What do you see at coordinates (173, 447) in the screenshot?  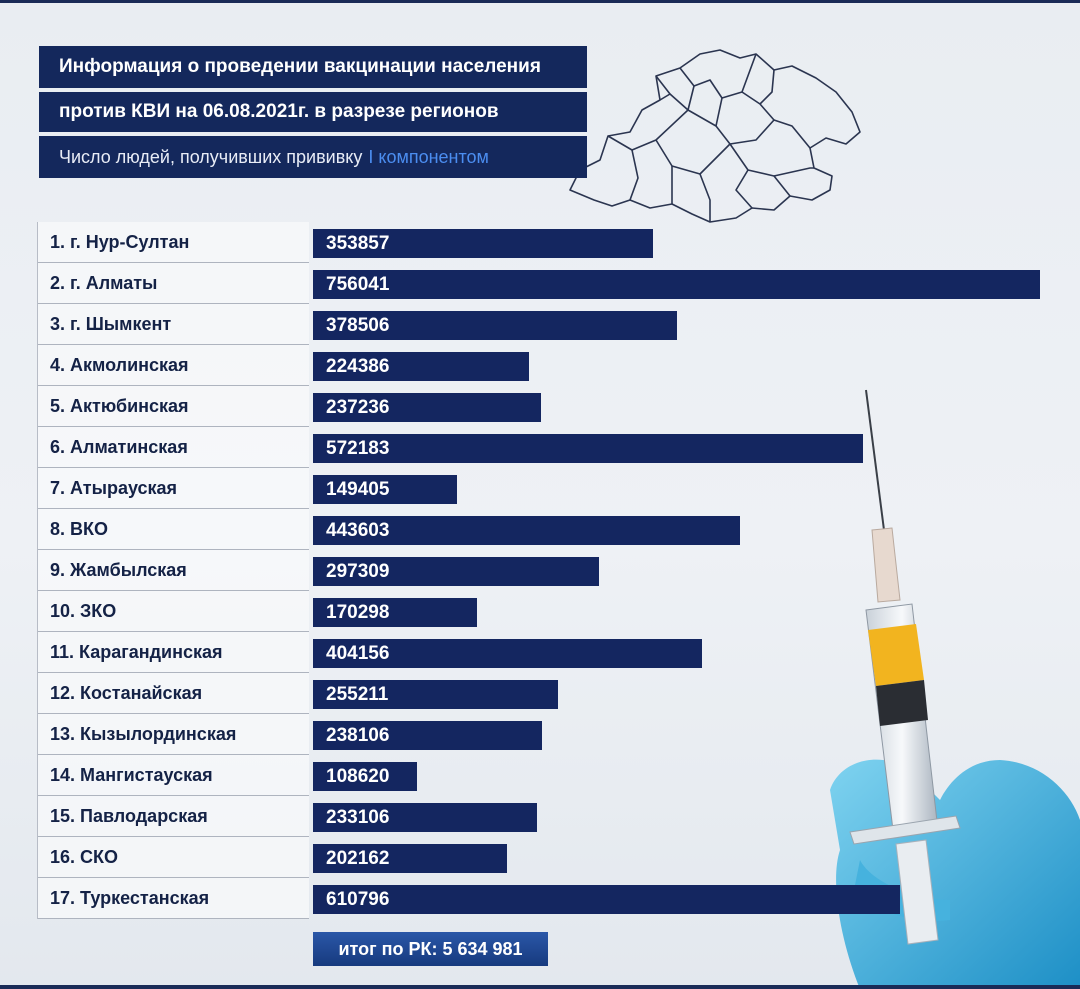 I see `region-label: 6. Алматинская` at bounding box center [173, 447].